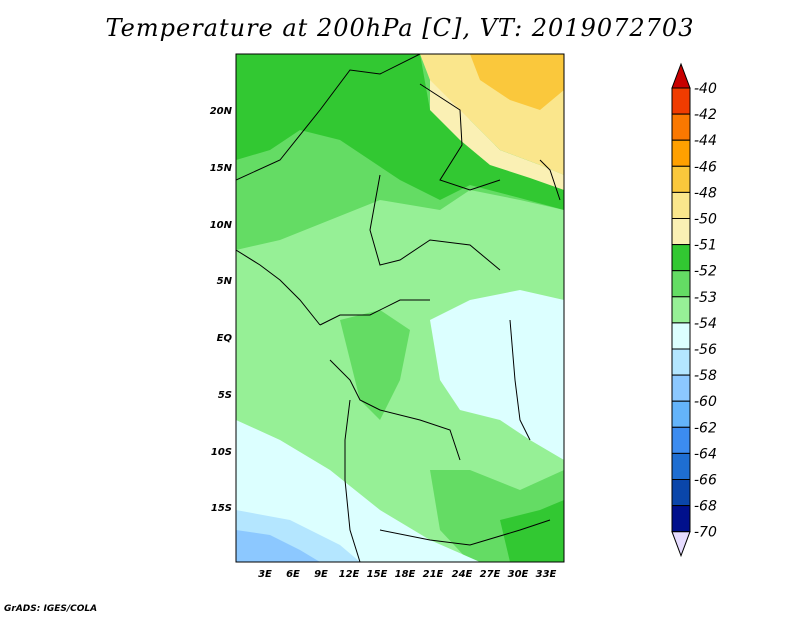 The width and height of the screenshot is (800, 618). What do you see at coordinates (221, 111) in the screenshot?
I see `lat-label: 20N` at bounding box center [221, 111].